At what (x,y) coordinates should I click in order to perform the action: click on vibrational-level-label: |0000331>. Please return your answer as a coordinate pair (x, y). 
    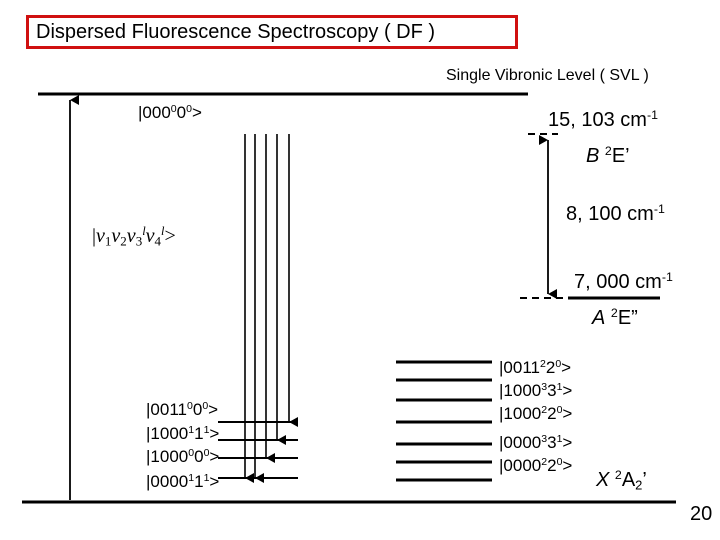
    Looking at the image, I should click on (536, 442).